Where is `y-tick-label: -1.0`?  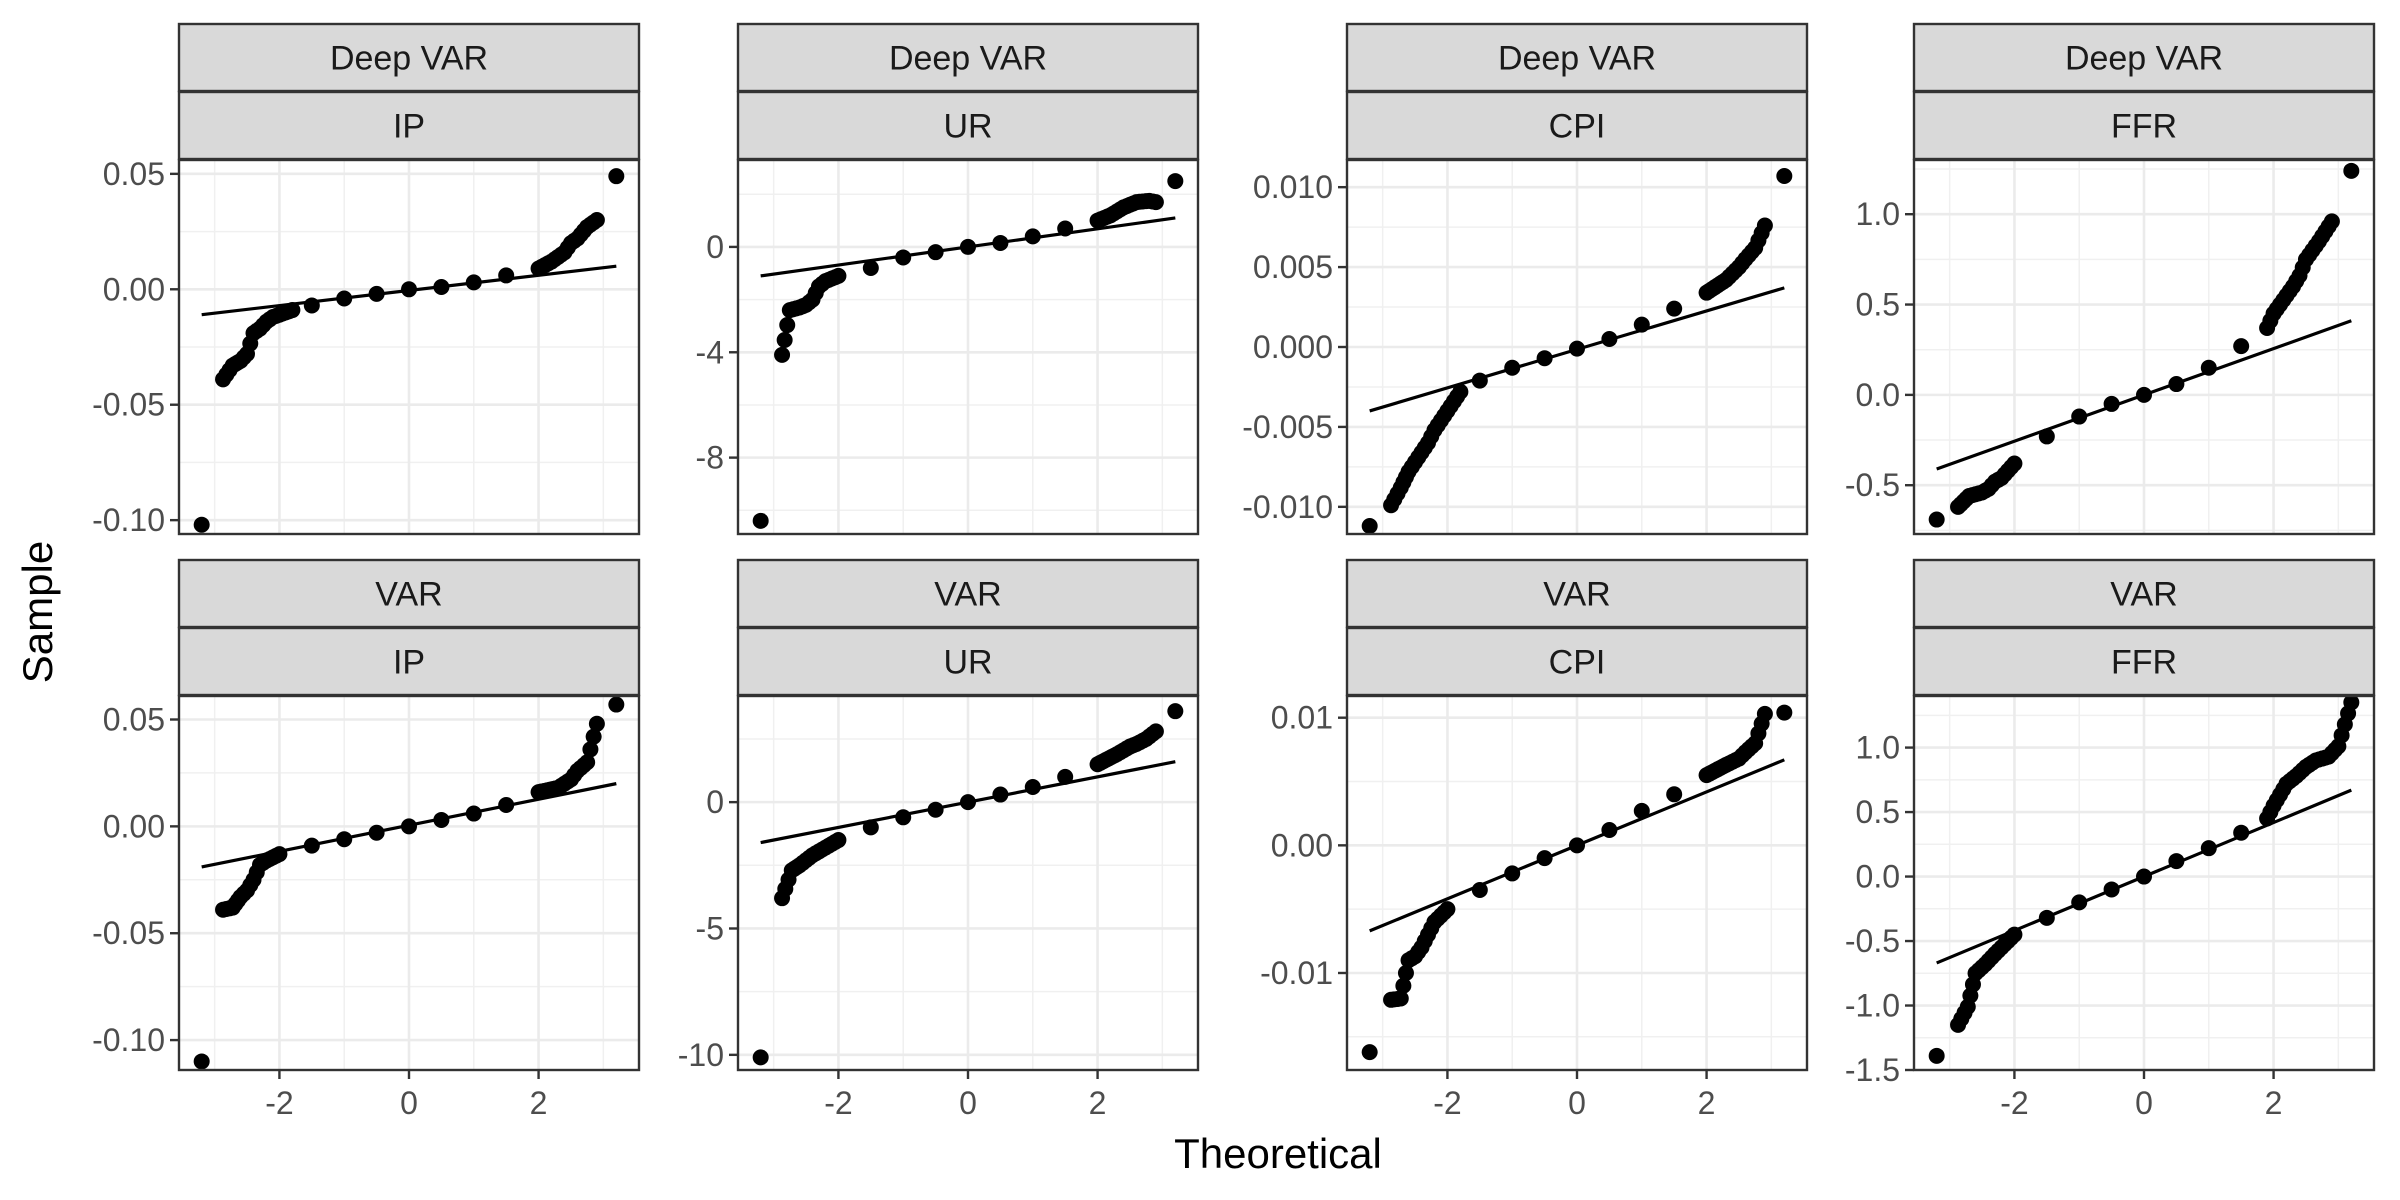 y-tick-label: -1.0 is located at coordinates (1872, 1006).